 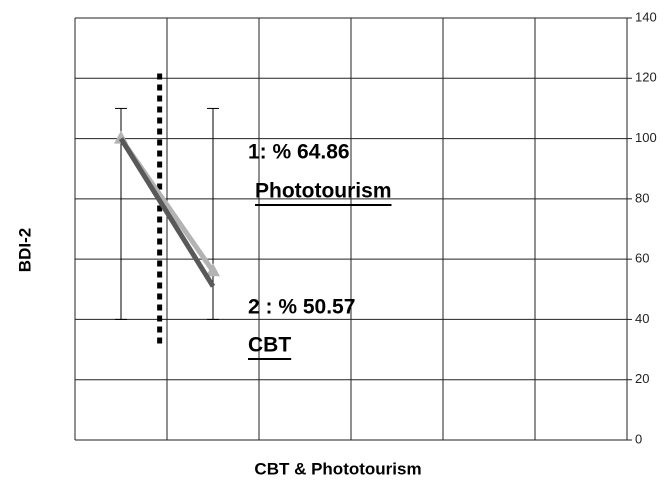 I want to click on y-tick-label: 140, so click(x=646, y=16).